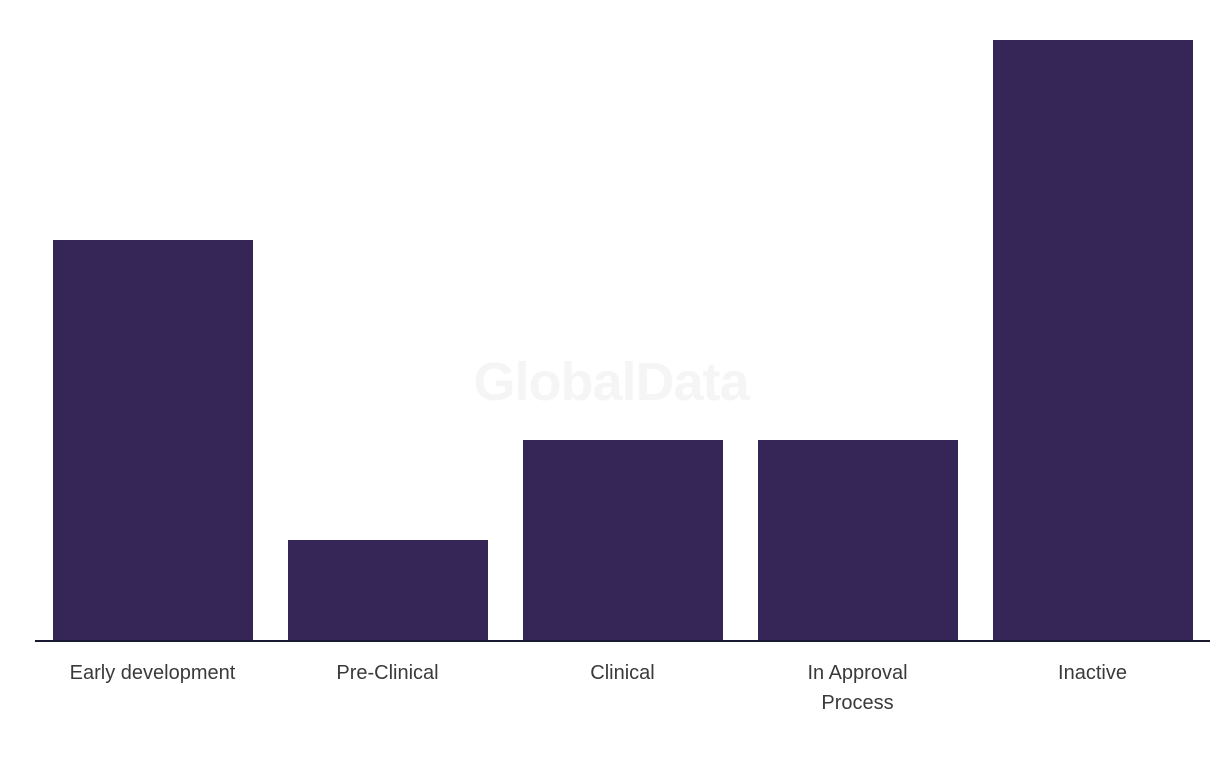 This screenshot has height=766, width=1220. What do you see at coordinates (857, 688) in the screenshot?
I see `x-label-in-approval-process: In Approval Process` at bounding box center [857, 688].